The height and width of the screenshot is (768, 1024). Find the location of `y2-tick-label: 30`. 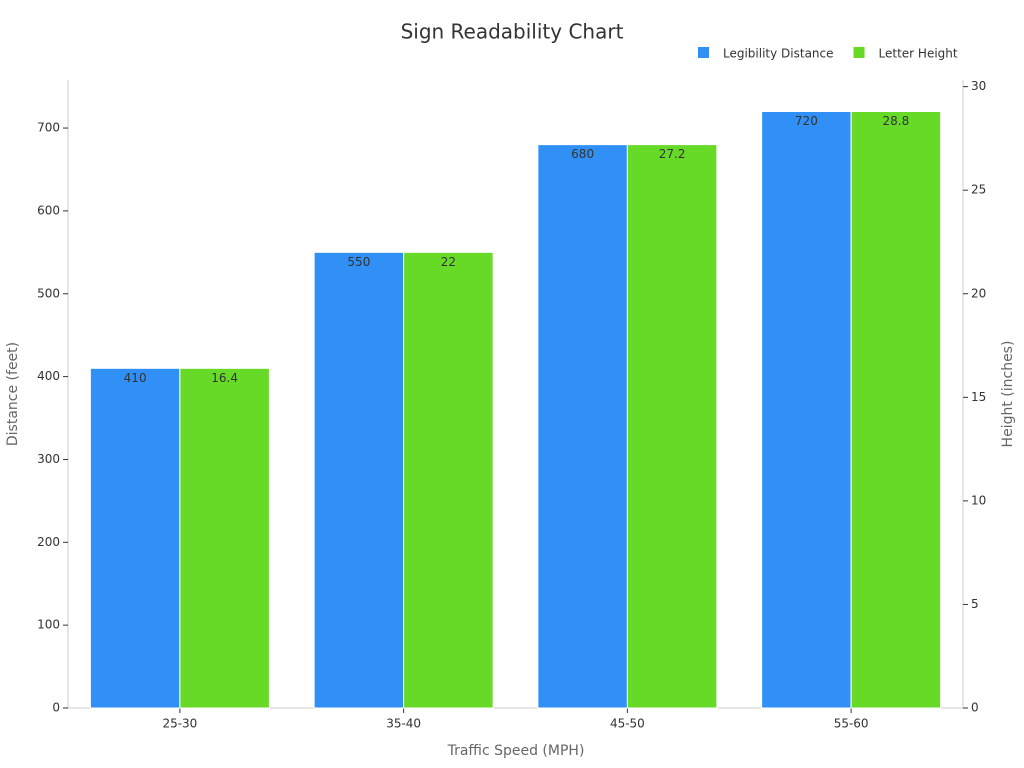

y2-tick-label: 30 is located at coordinates (978, 86).